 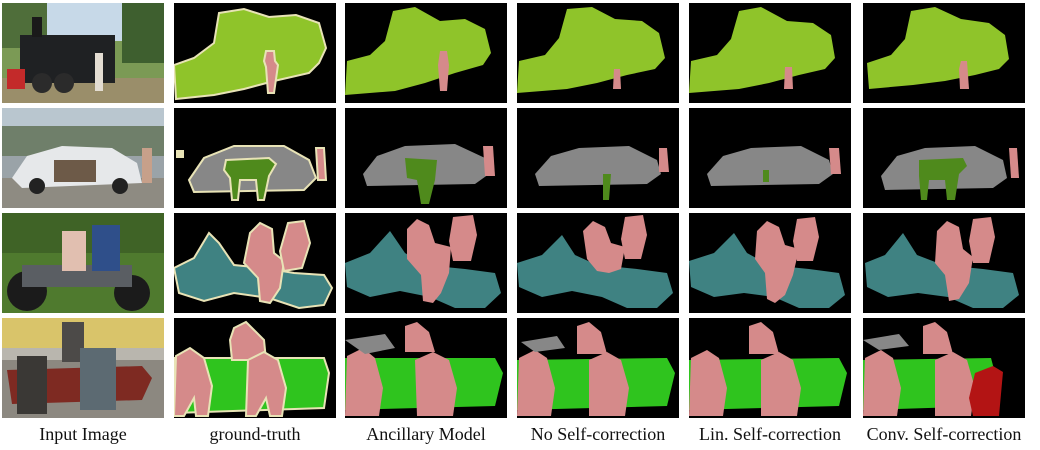 I want to click on conv-self-correction-motorbike, so click(x=944, y=263).